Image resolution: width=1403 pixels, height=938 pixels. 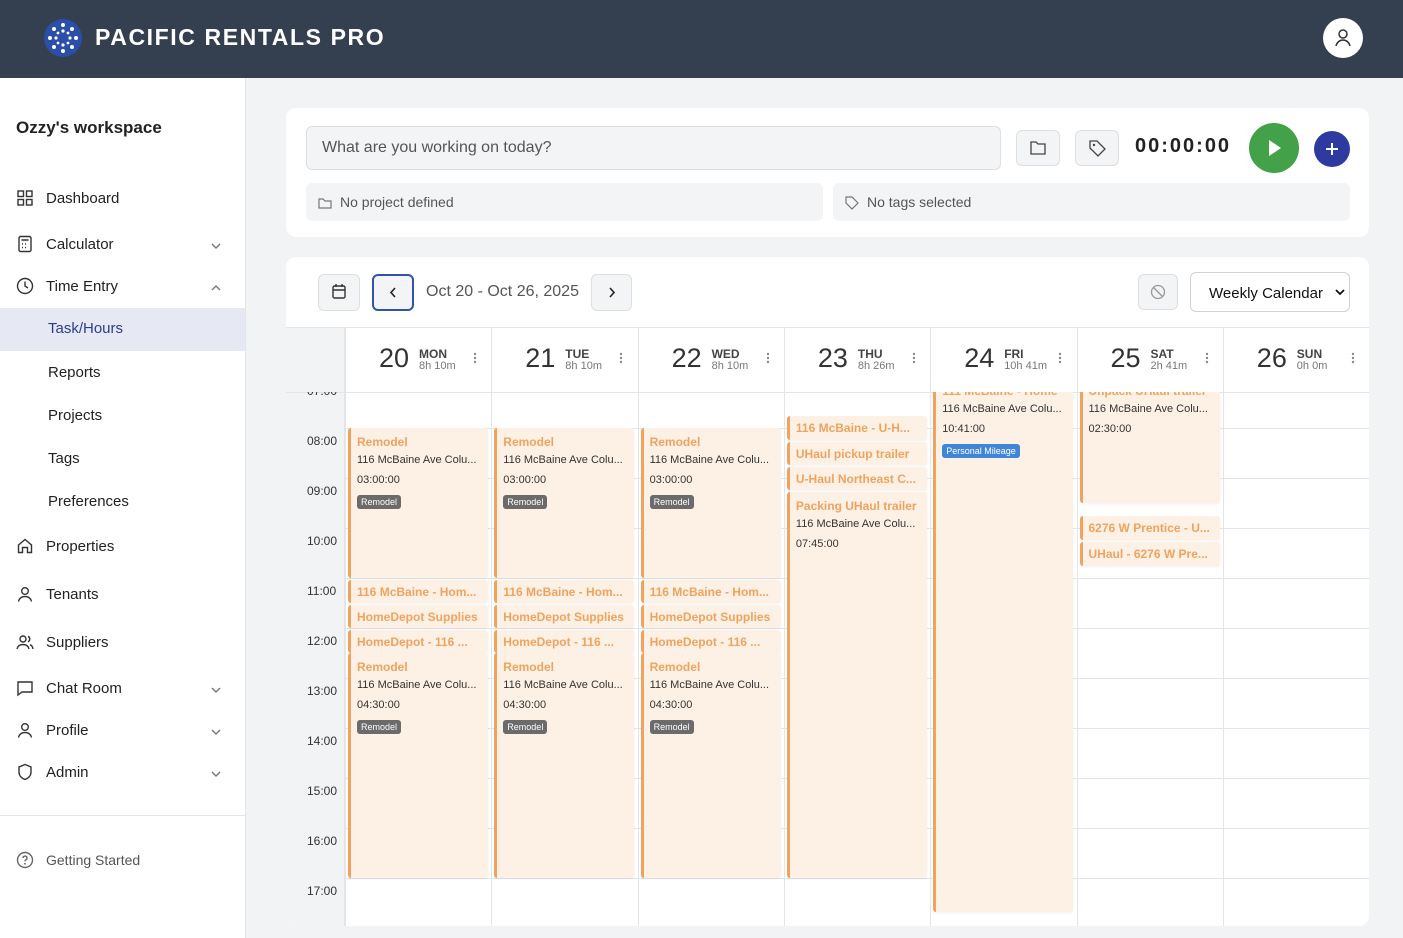 I want to click on day-number: 23, so click(x=832, y=358).